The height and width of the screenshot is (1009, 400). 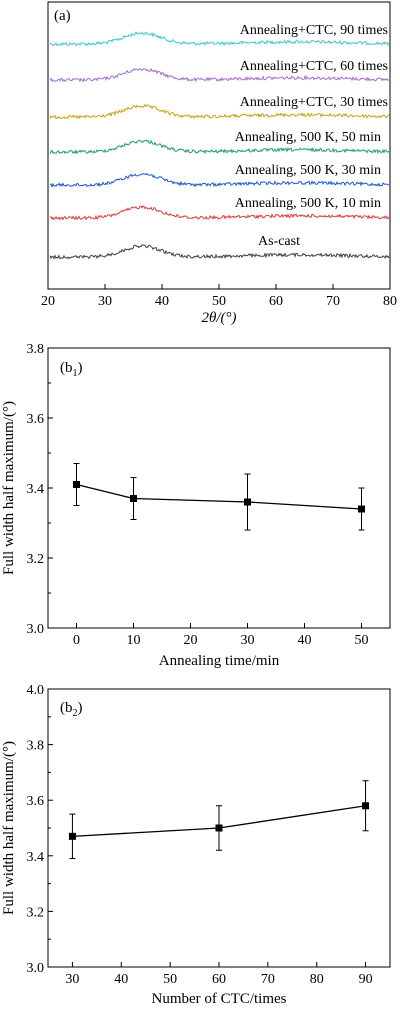 What do you see at coordinates (219, 301) in the screenshot?
I see `x-tick-label: 50` at bounding box center [219, 301].